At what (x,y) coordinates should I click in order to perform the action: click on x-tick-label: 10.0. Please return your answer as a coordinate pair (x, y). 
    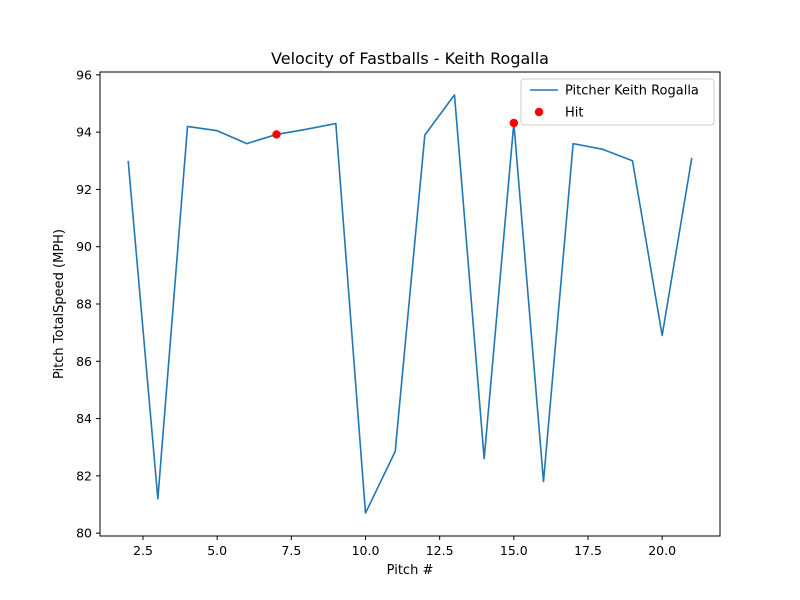
    Looking at the image, I should click on (366, 550).